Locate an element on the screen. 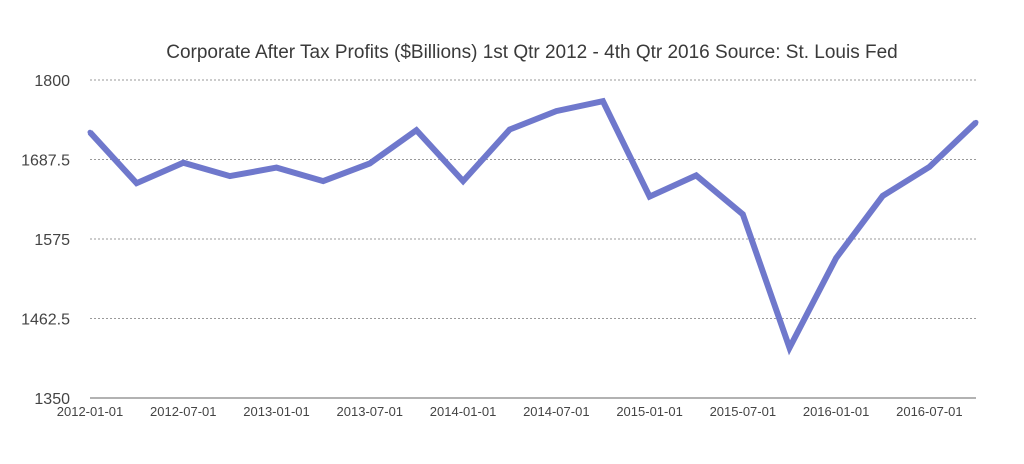 The height and width of the screenshot is (464, 1024). y-axis-tick-labels: 1800 1687.5 1575 1462.5 1350 is located at coordinates (45, 240).